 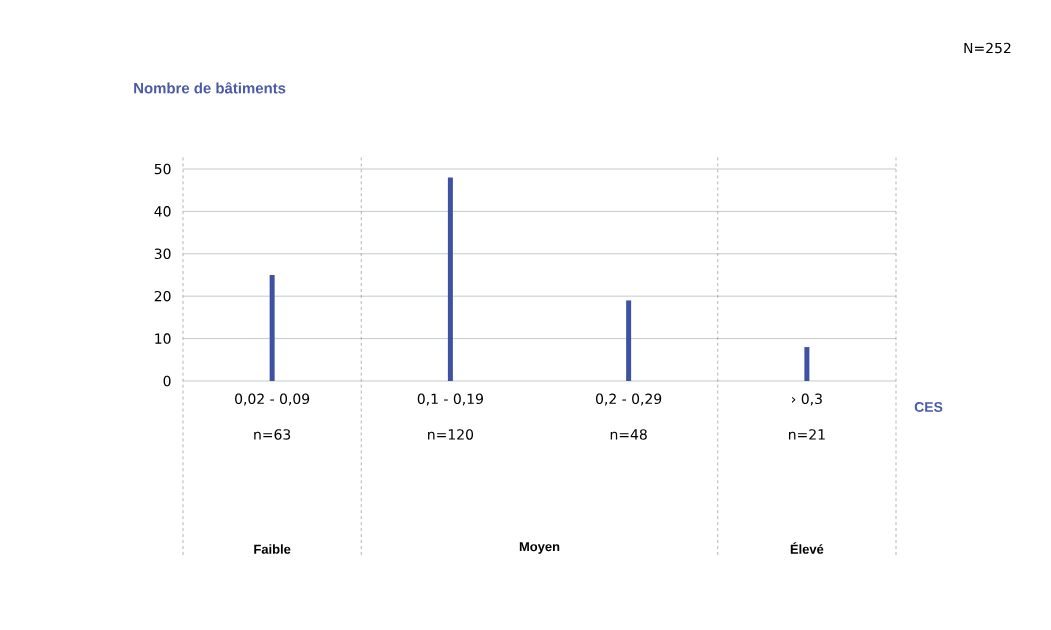 What do you see at coordinates (450, 399) in the screenshot?
I see `x-tick-label: 0,1 - 0,19` at bounding box center [450, 399].